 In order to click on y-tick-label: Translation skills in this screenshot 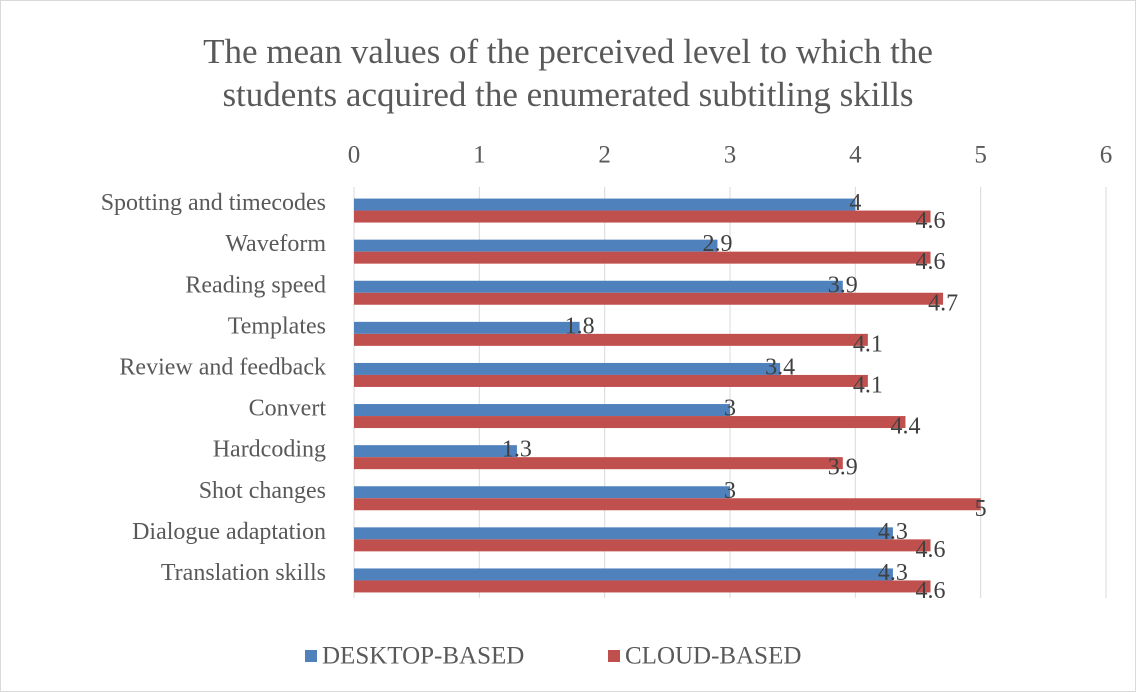, I will do `click(243, 573)`.